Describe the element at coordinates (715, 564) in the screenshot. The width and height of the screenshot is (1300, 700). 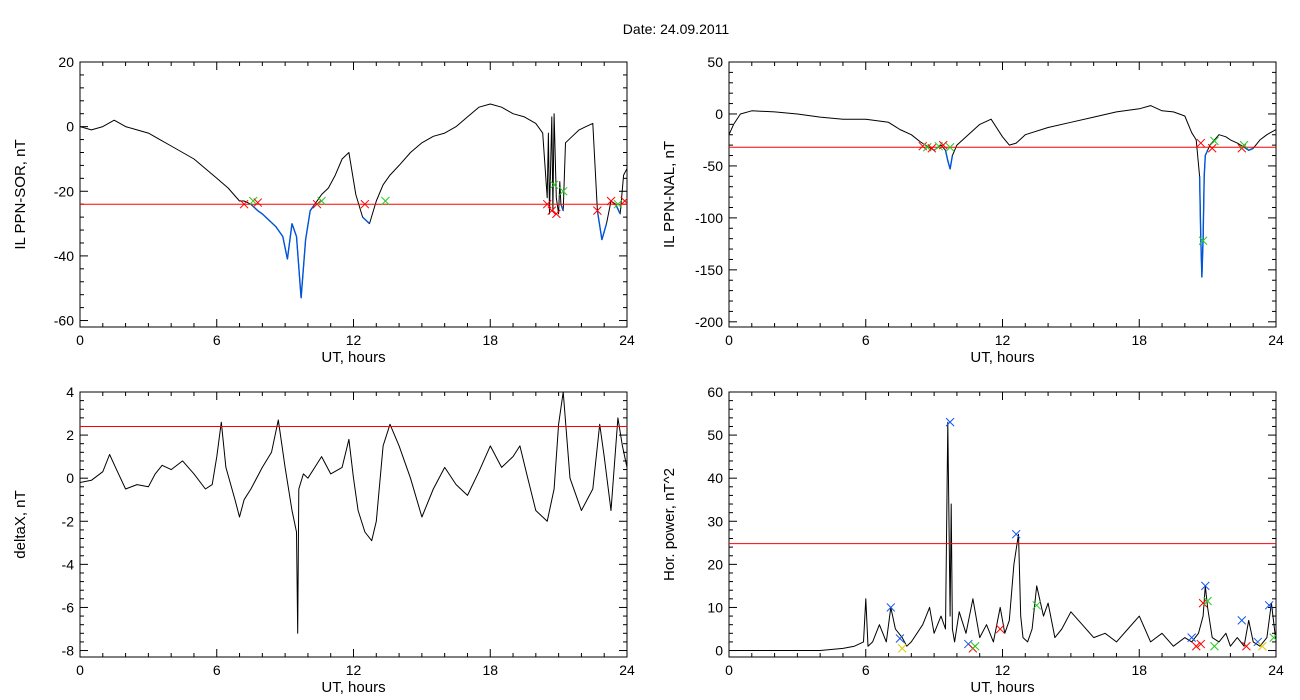
I see `y-tick-label: 20` at that location.